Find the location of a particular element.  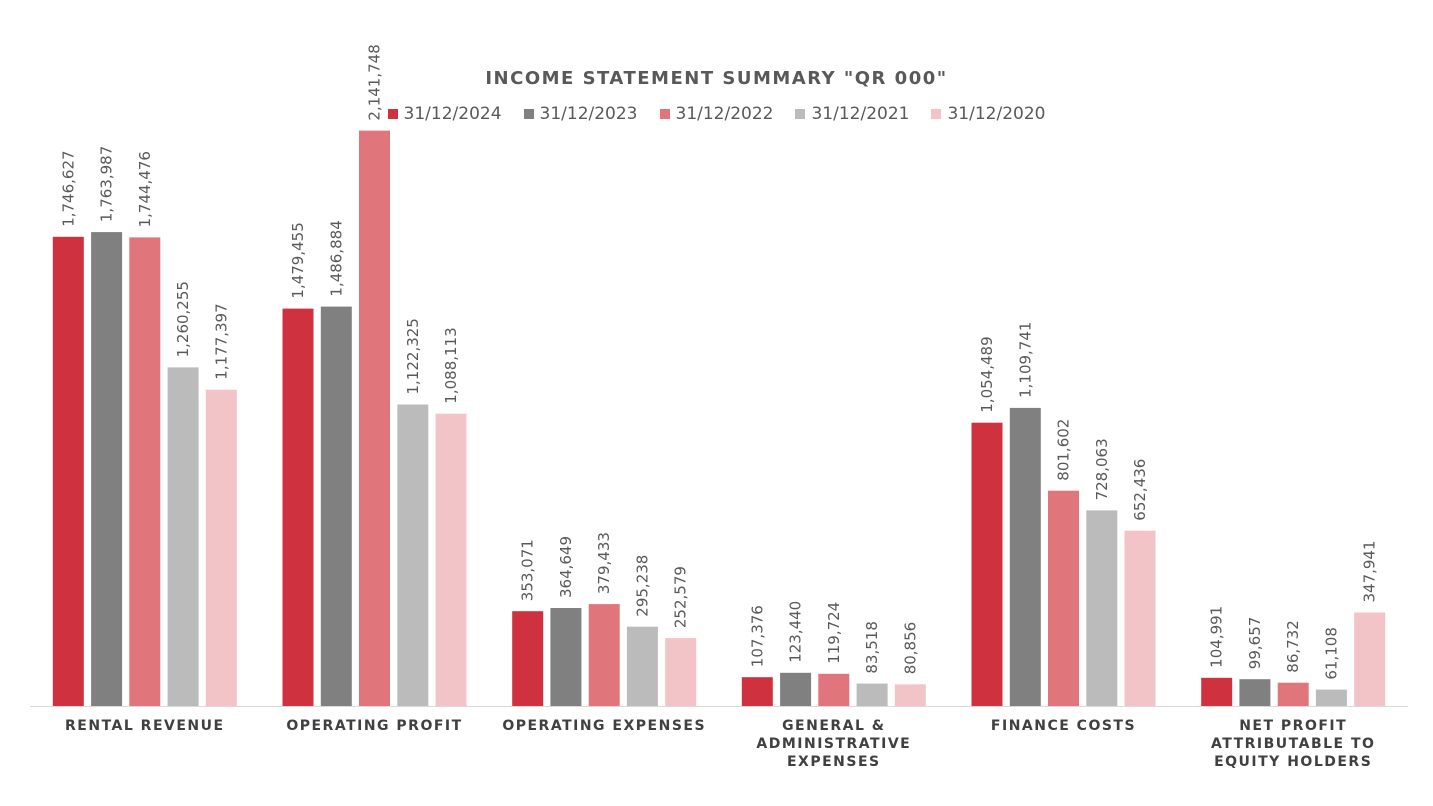

category-label: EXPENSES is located at coordinates (834, 762).